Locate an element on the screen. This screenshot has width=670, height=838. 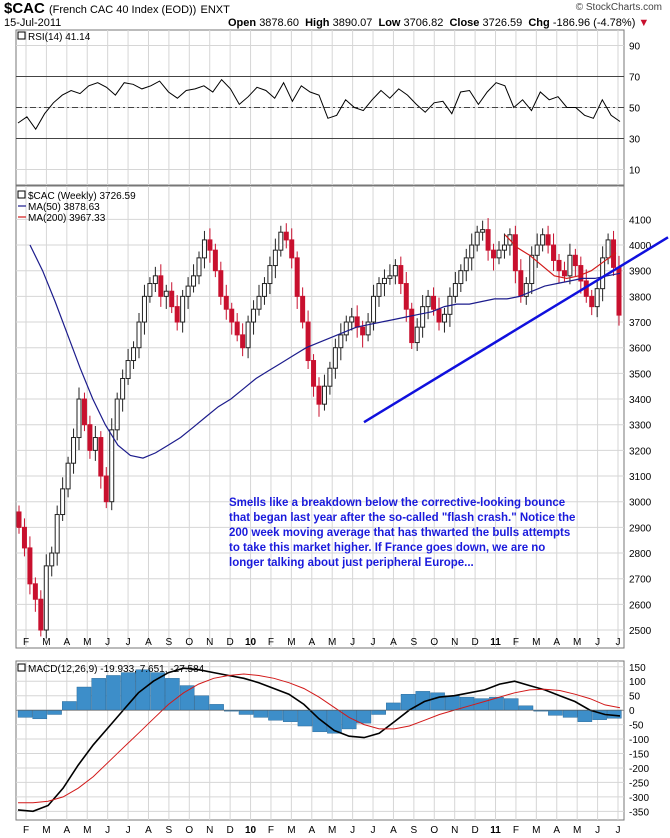
price-y-tick-label: 3100 is located at coordinates (640, 477).